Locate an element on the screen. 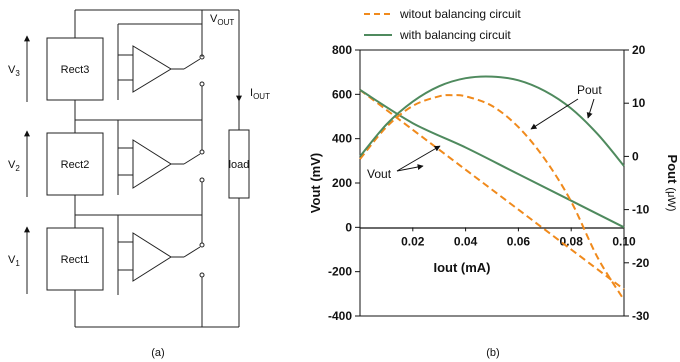 The height and width of the screenshot is (362, 680). y-right-tick-label: 10 is located at coordinates (639, 103).